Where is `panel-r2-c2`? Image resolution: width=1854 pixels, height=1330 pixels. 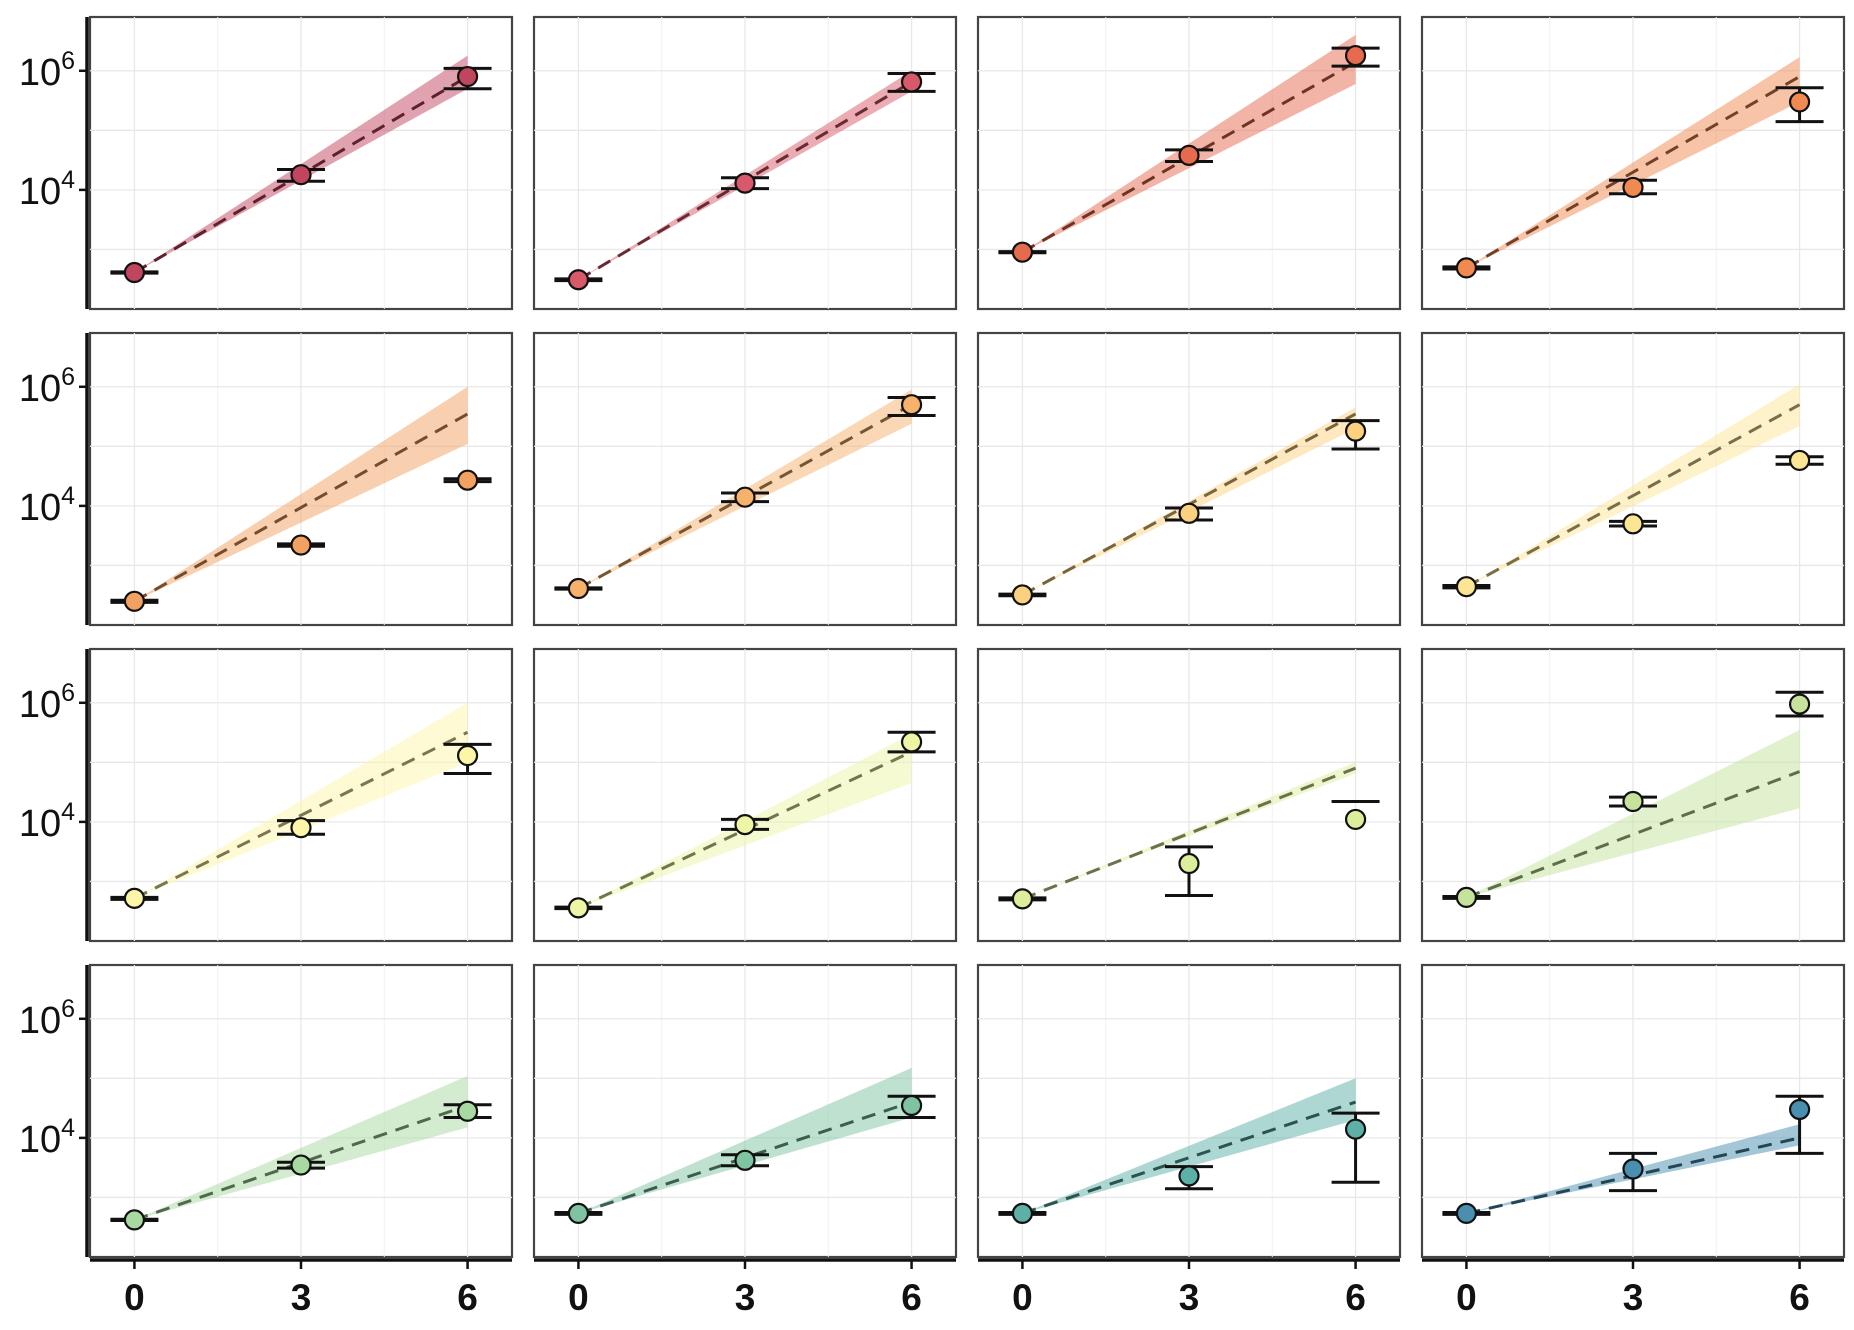
panel-r2-c2 is located at coordinates (745, 479).